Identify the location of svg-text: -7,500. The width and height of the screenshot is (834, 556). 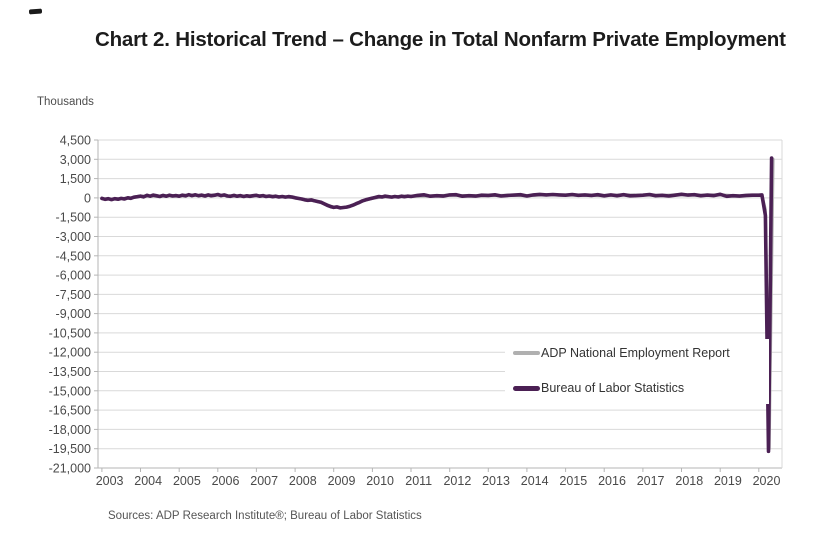
(73, 295).